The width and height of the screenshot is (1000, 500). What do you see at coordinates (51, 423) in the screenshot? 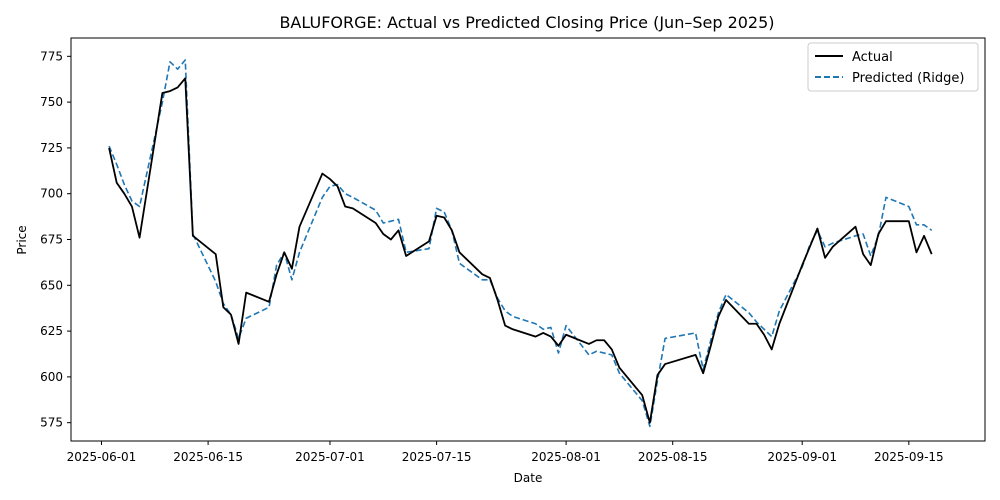
I see `y-tick-label: 575` at bounding box center [51, 423].